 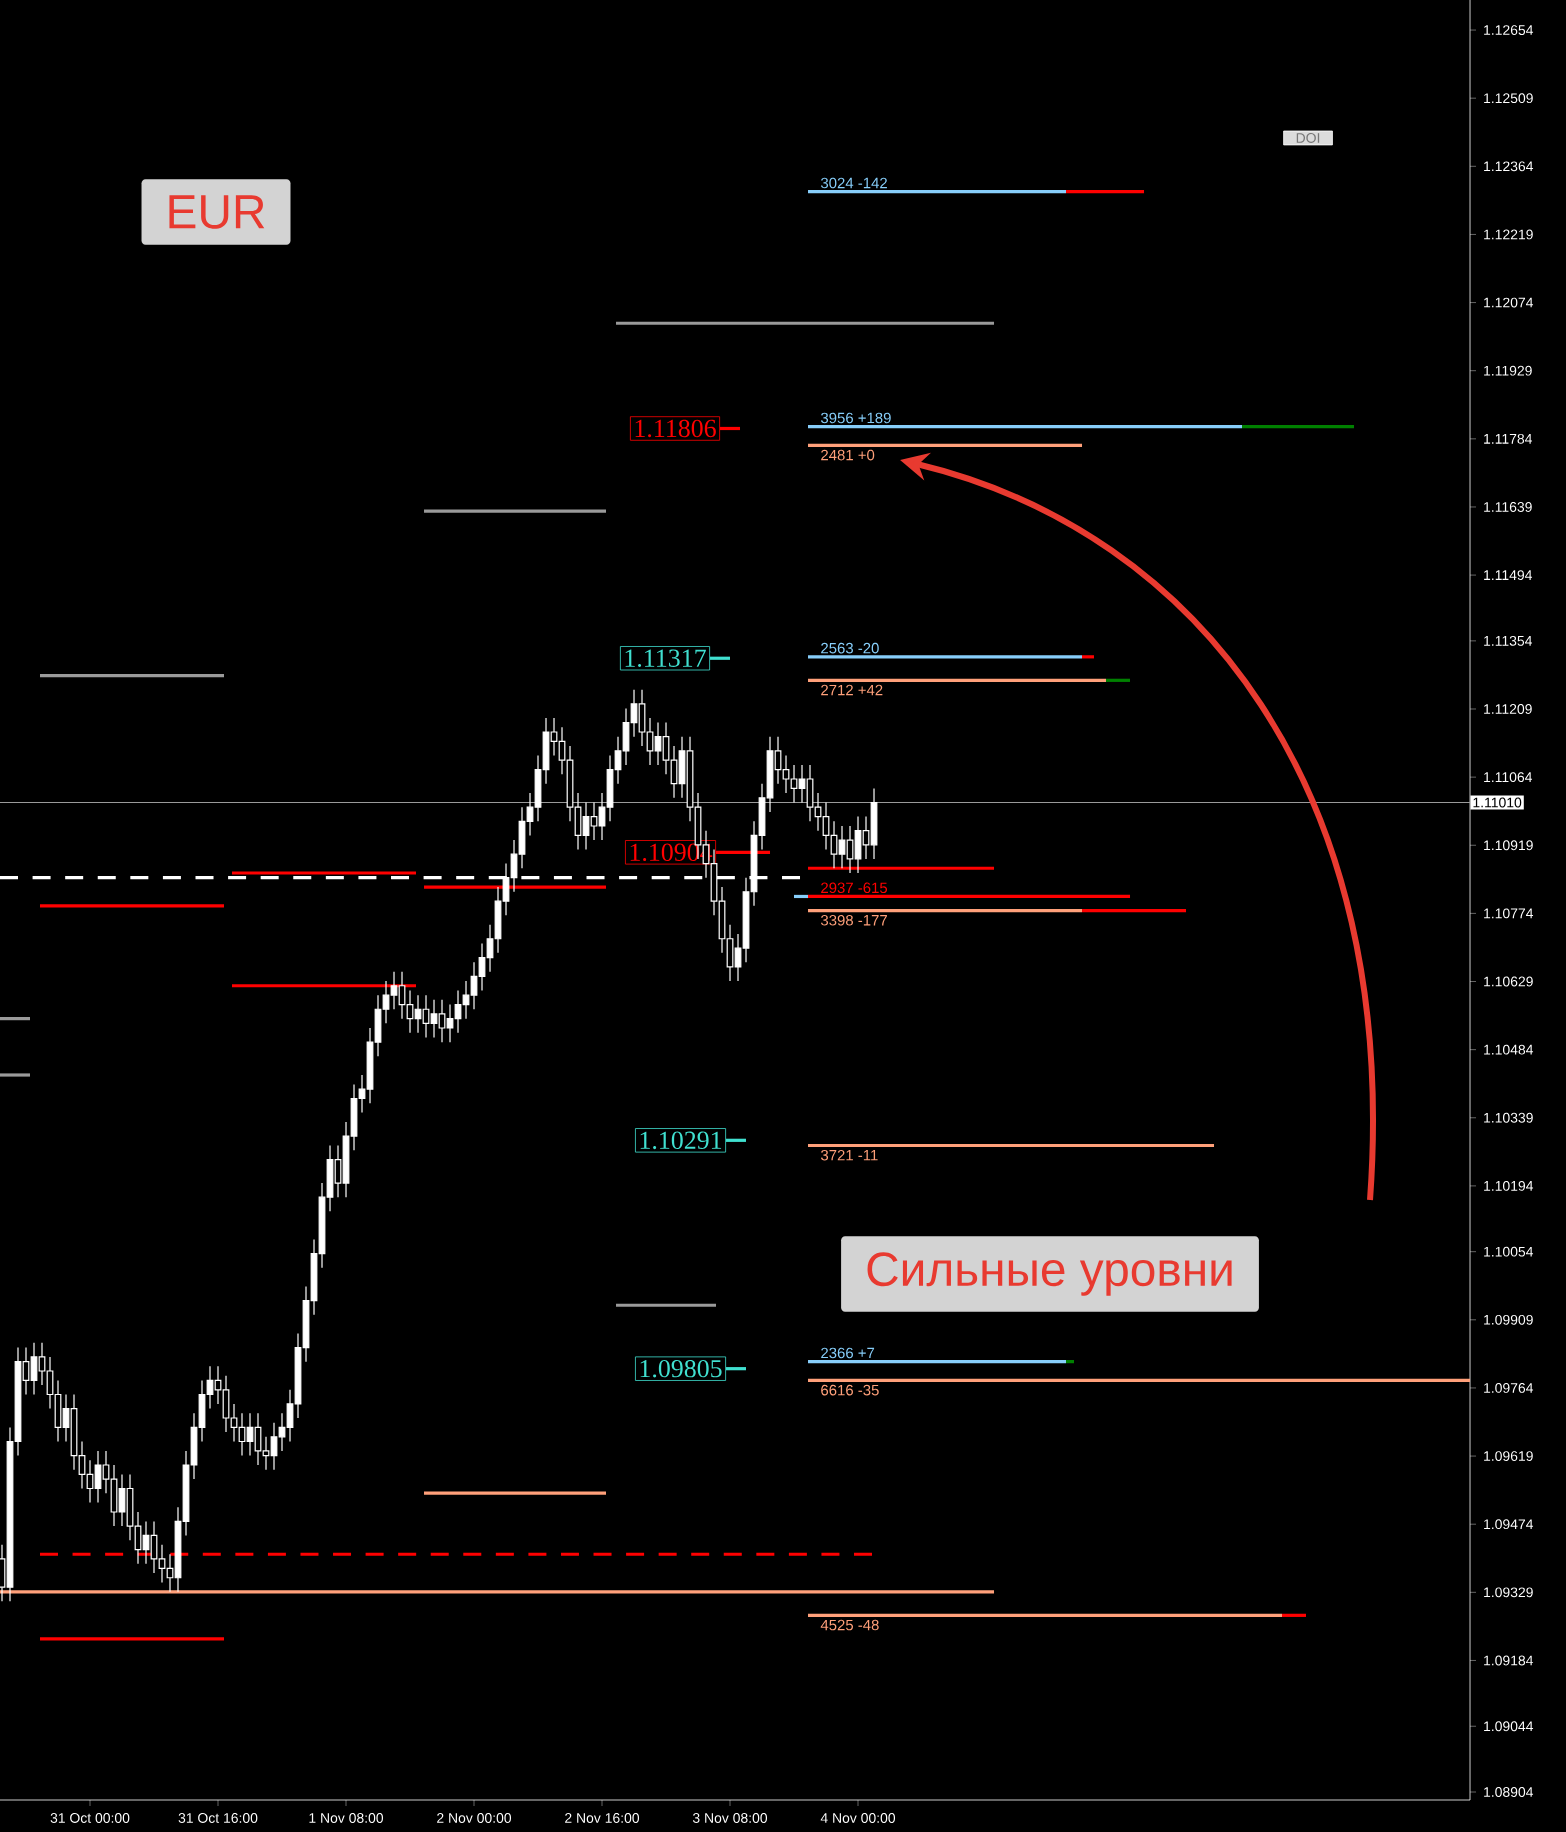 I want to click on data-label: 1.11806, so click(x=675, y=428).